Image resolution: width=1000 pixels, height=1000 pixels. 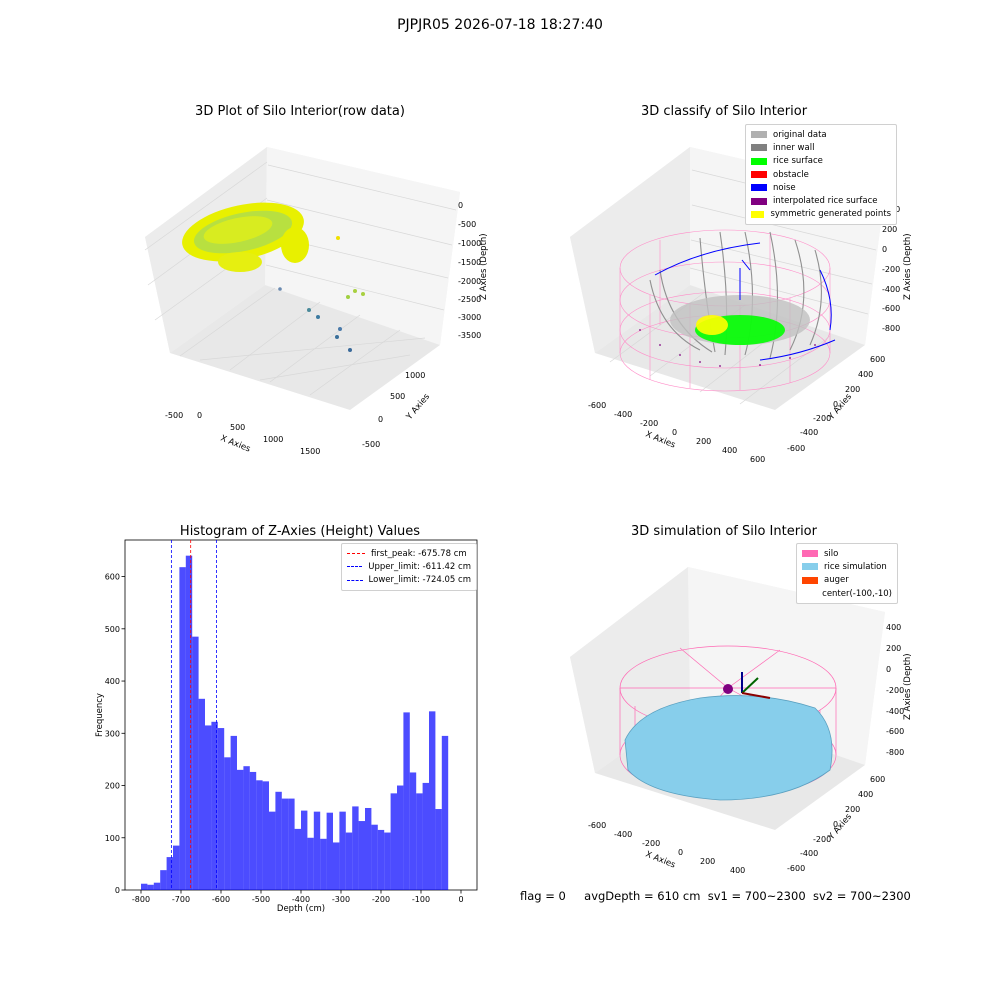 I want to click on classify-y-ticks: 600 400 200 0 -200 -400 -600, so click(x=836, y=404).